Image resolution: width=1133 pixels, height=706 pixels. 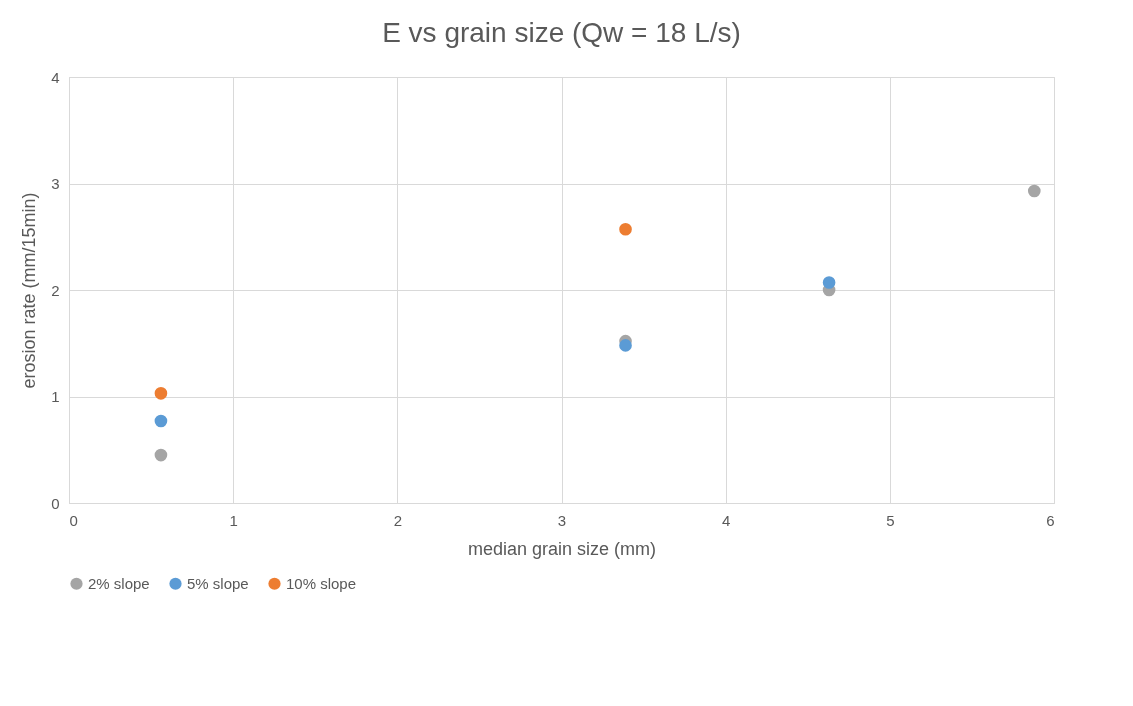 What do you see at coordinates (1050, 520) in the screenshot?
I see `x-tick-label: 6` at bounding box center [1050, 520].